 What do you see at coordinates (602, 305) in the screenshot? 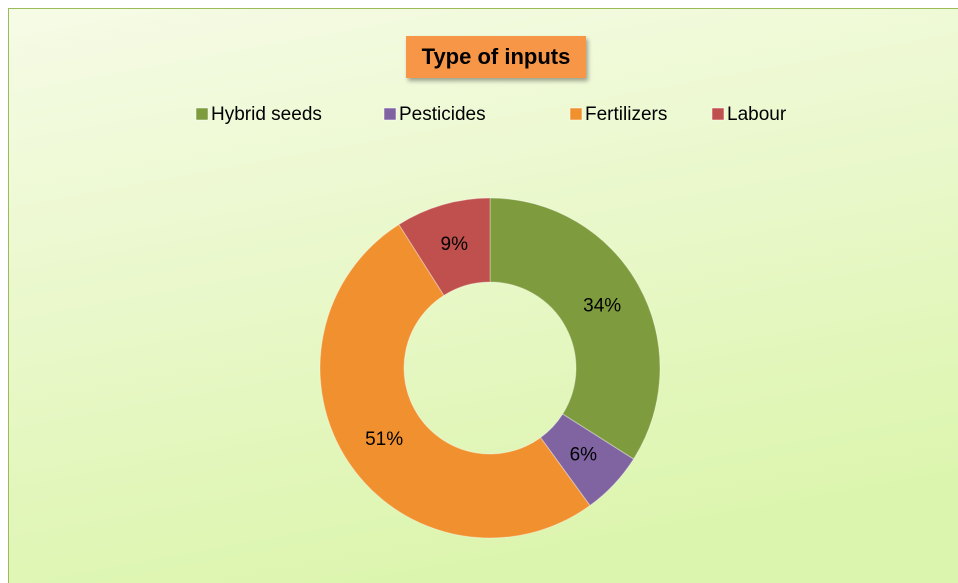
I see `data-label: 34%` at bounding box center [602, 305].